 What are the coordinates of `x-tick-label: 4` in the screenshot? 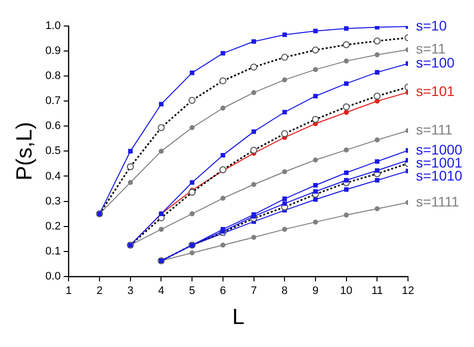 It's located at (161, 291).